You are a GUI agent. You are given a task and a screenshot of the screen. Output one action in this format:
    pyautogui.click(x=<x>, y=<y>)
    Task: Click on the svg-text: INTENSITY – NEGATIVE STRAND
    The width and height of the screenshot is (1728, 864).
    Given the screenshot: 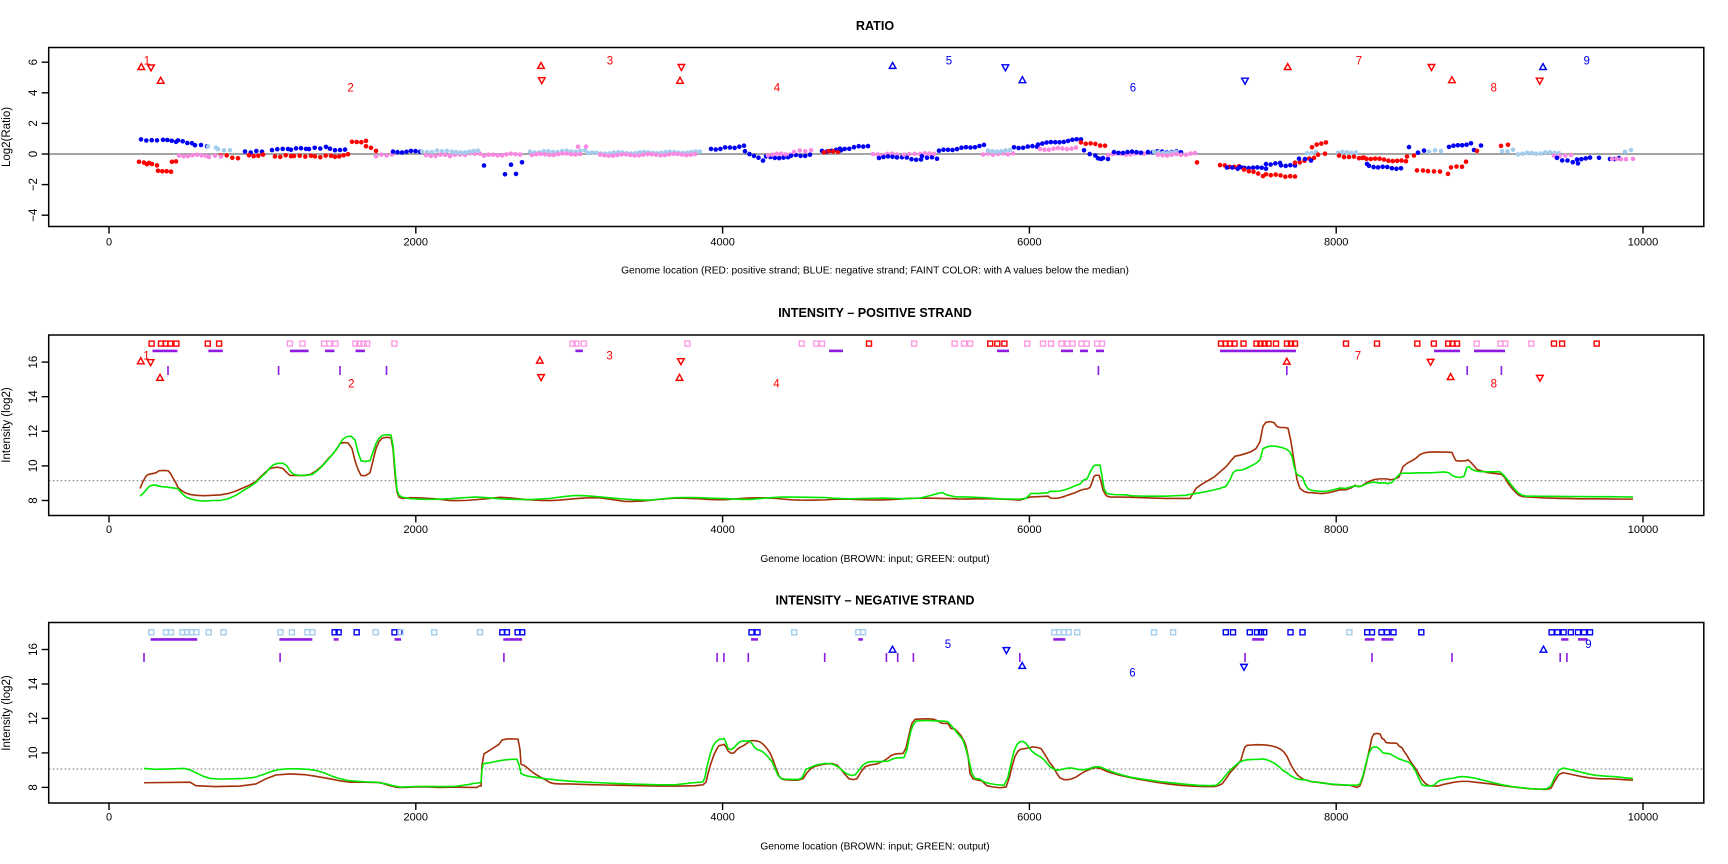 What is the action you would take?
    pyautogui.click(x=875, y=601)
    